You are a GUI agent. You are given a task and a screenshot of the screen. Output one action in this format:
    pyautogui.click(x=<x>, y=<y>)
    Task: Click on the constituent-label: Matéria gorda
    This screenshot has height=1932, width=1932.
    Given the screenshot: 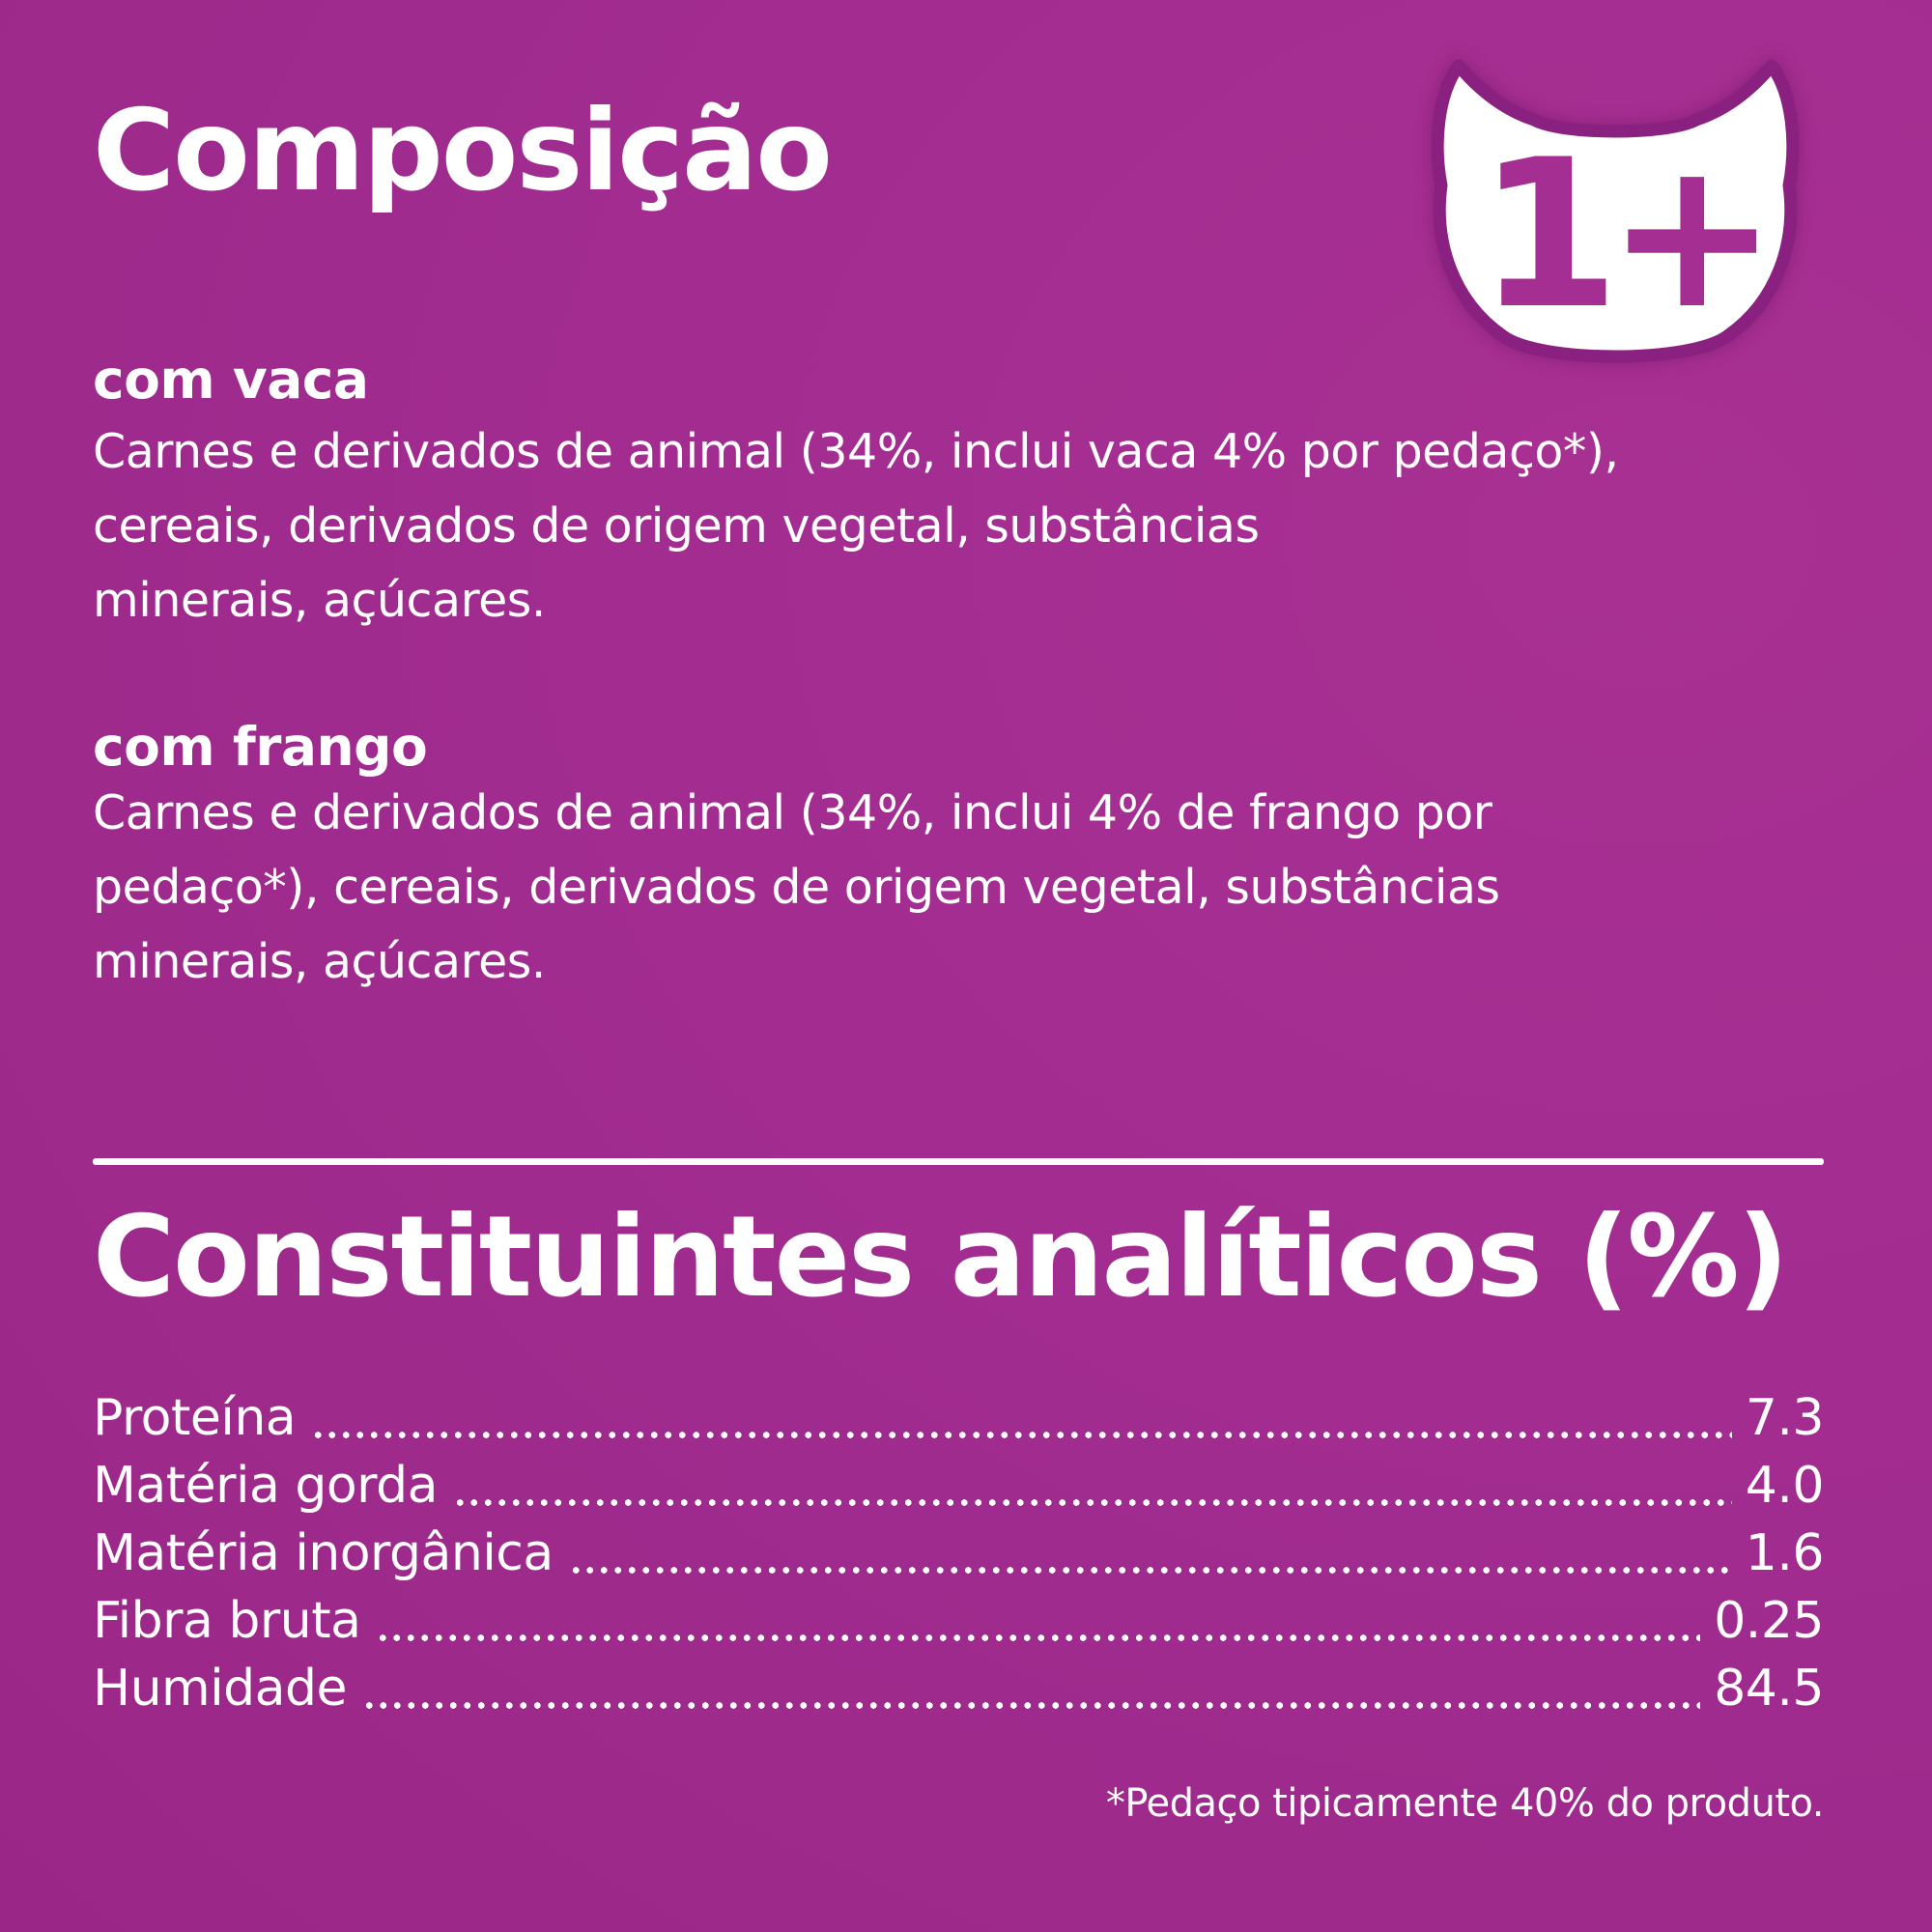 What is the action you would take?
    pyautogui.click(x=266, y=1486)
    